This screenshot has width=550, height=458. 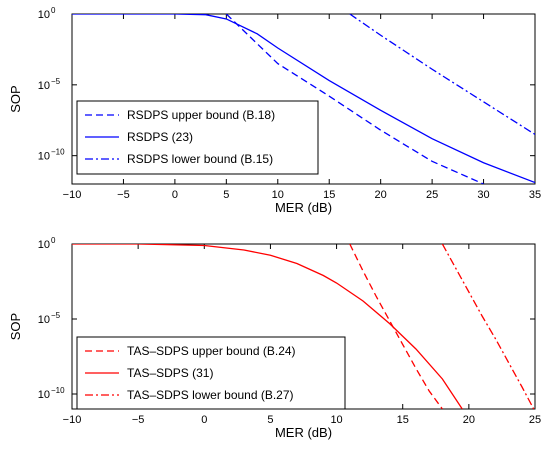 I want to click on legend-label: RSDPS upper bound (B.18), so click(x=201, y=115).